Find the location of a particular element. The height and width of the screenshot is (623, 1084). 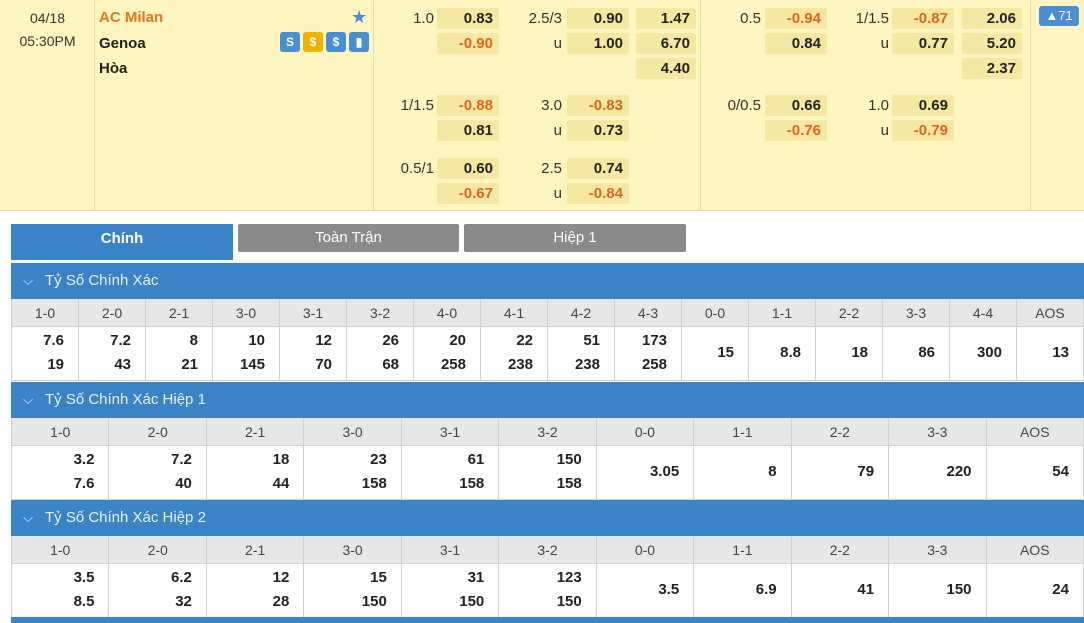

one-x-two-odds: 2.06 is located at coordinates (992, 18).